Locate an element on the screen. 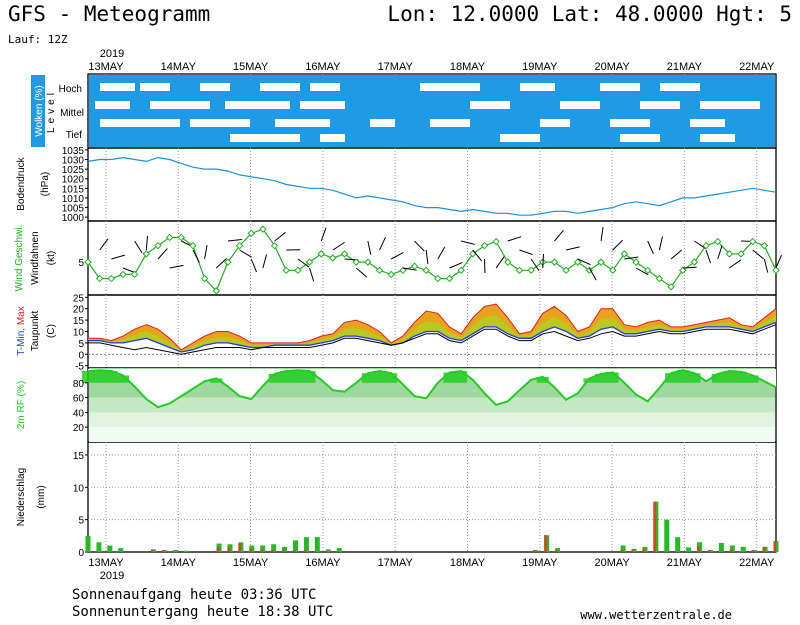 This screenshot has height=625, width=800. humidity-axis-title-text: 2m RF (%) is located at coordinates (21, 405).